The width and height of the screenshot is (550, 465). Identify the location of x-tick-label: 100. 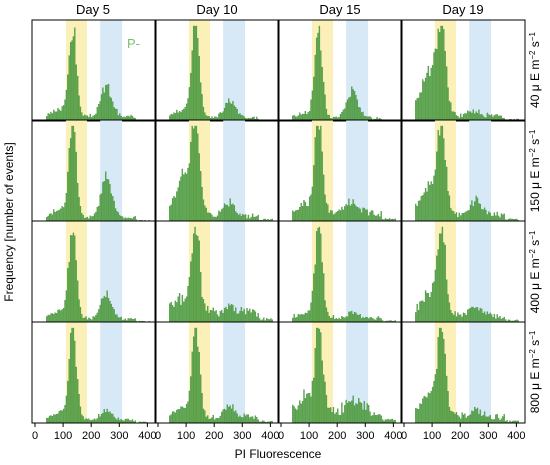
(432, 436).